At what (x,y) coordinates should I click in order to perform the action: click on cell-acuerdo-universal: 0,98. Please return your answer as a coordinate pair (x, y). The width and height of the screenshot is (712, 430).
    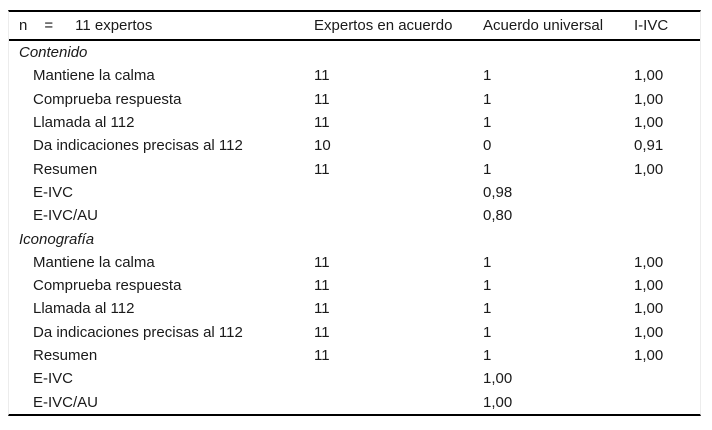
    Looking at the image, I should click on (498, 192).